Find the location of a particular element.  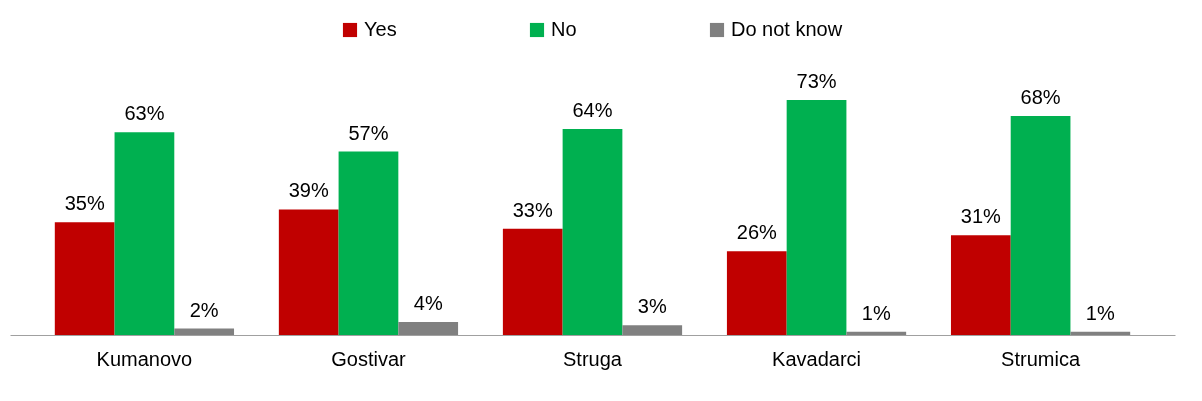

data-label: 2% is located at coordinates (204, 309).